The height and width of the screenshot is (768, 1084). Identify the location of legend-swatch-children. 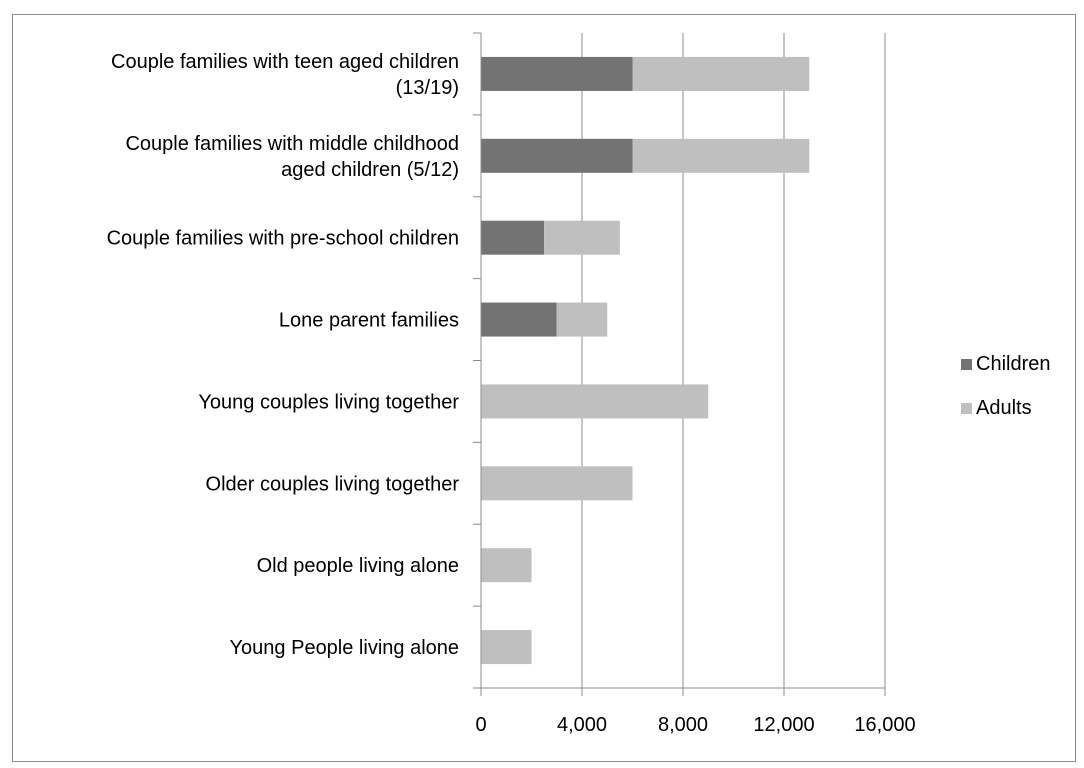
(966, 364).